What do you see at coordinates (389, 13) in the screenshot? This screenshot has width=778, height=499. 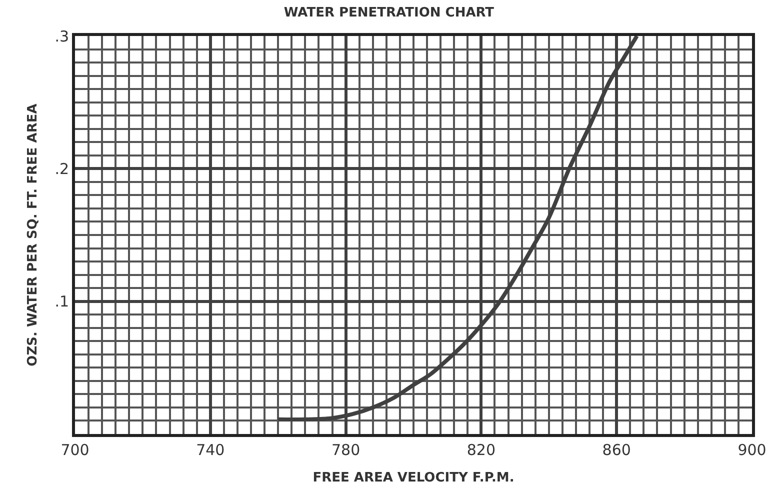 I see `chart-title: WATER PENETRATION CHART` at bounding box center [389, 13].